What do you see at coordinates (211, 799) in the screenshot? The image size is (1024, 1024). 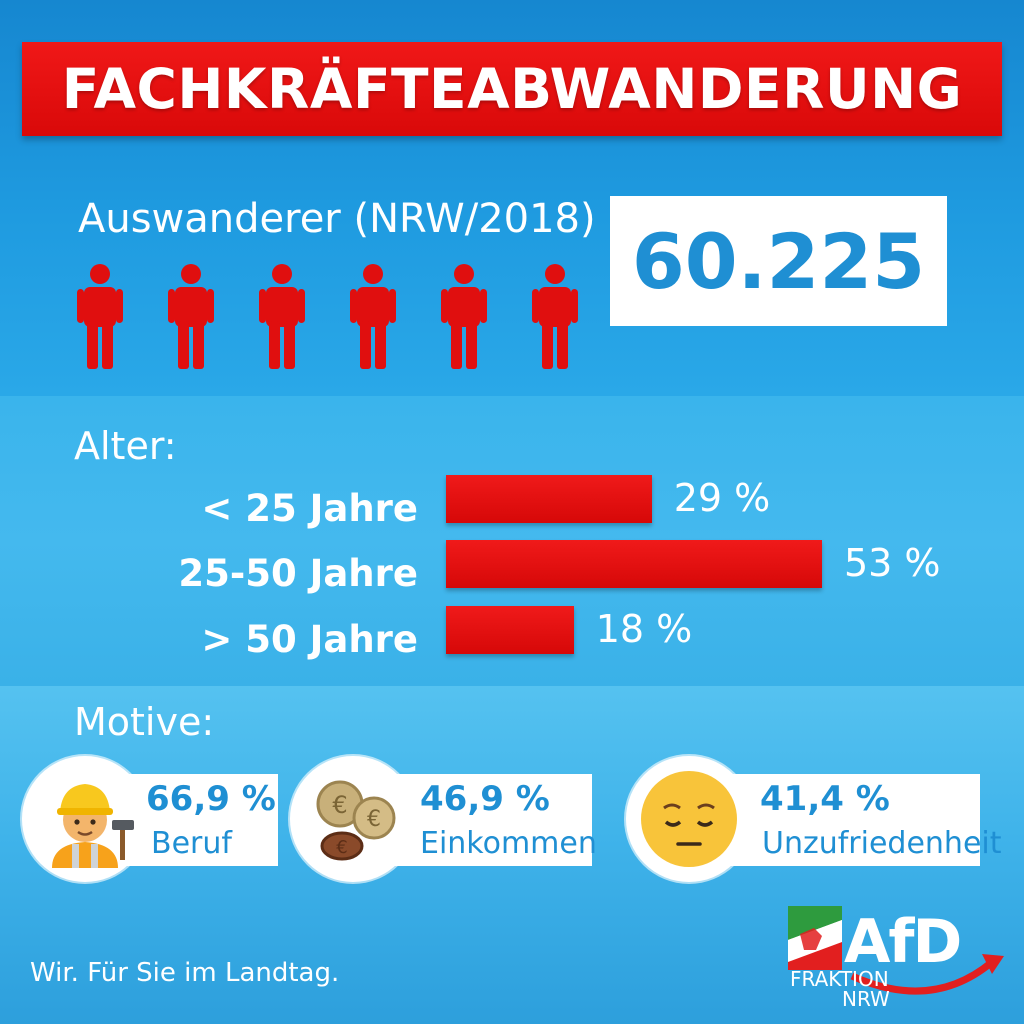 I see `motive-percent-job: 66,9 %` at bounding box center [211, 799].